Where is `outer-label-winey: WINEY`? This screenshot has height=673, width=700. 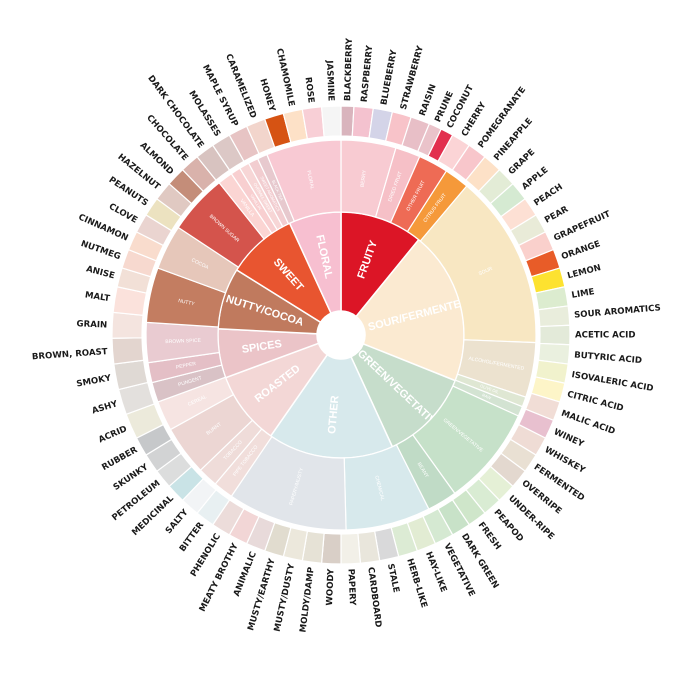 outer-label-winey: WINEY is located at coordinates (569, 438).